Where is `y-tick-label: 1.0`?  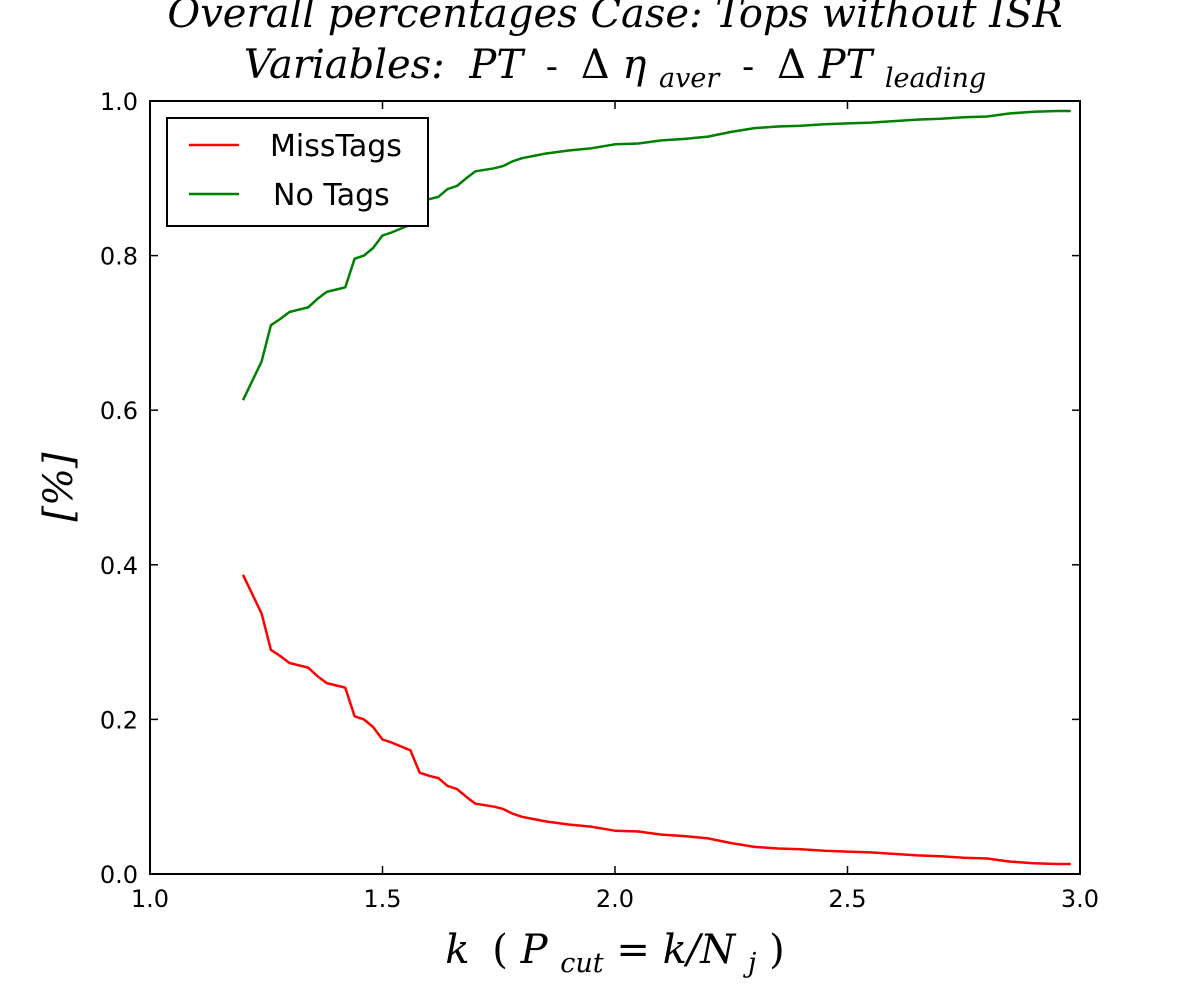 y-tick-label: 1.0 is located at coordinates (119, 102).